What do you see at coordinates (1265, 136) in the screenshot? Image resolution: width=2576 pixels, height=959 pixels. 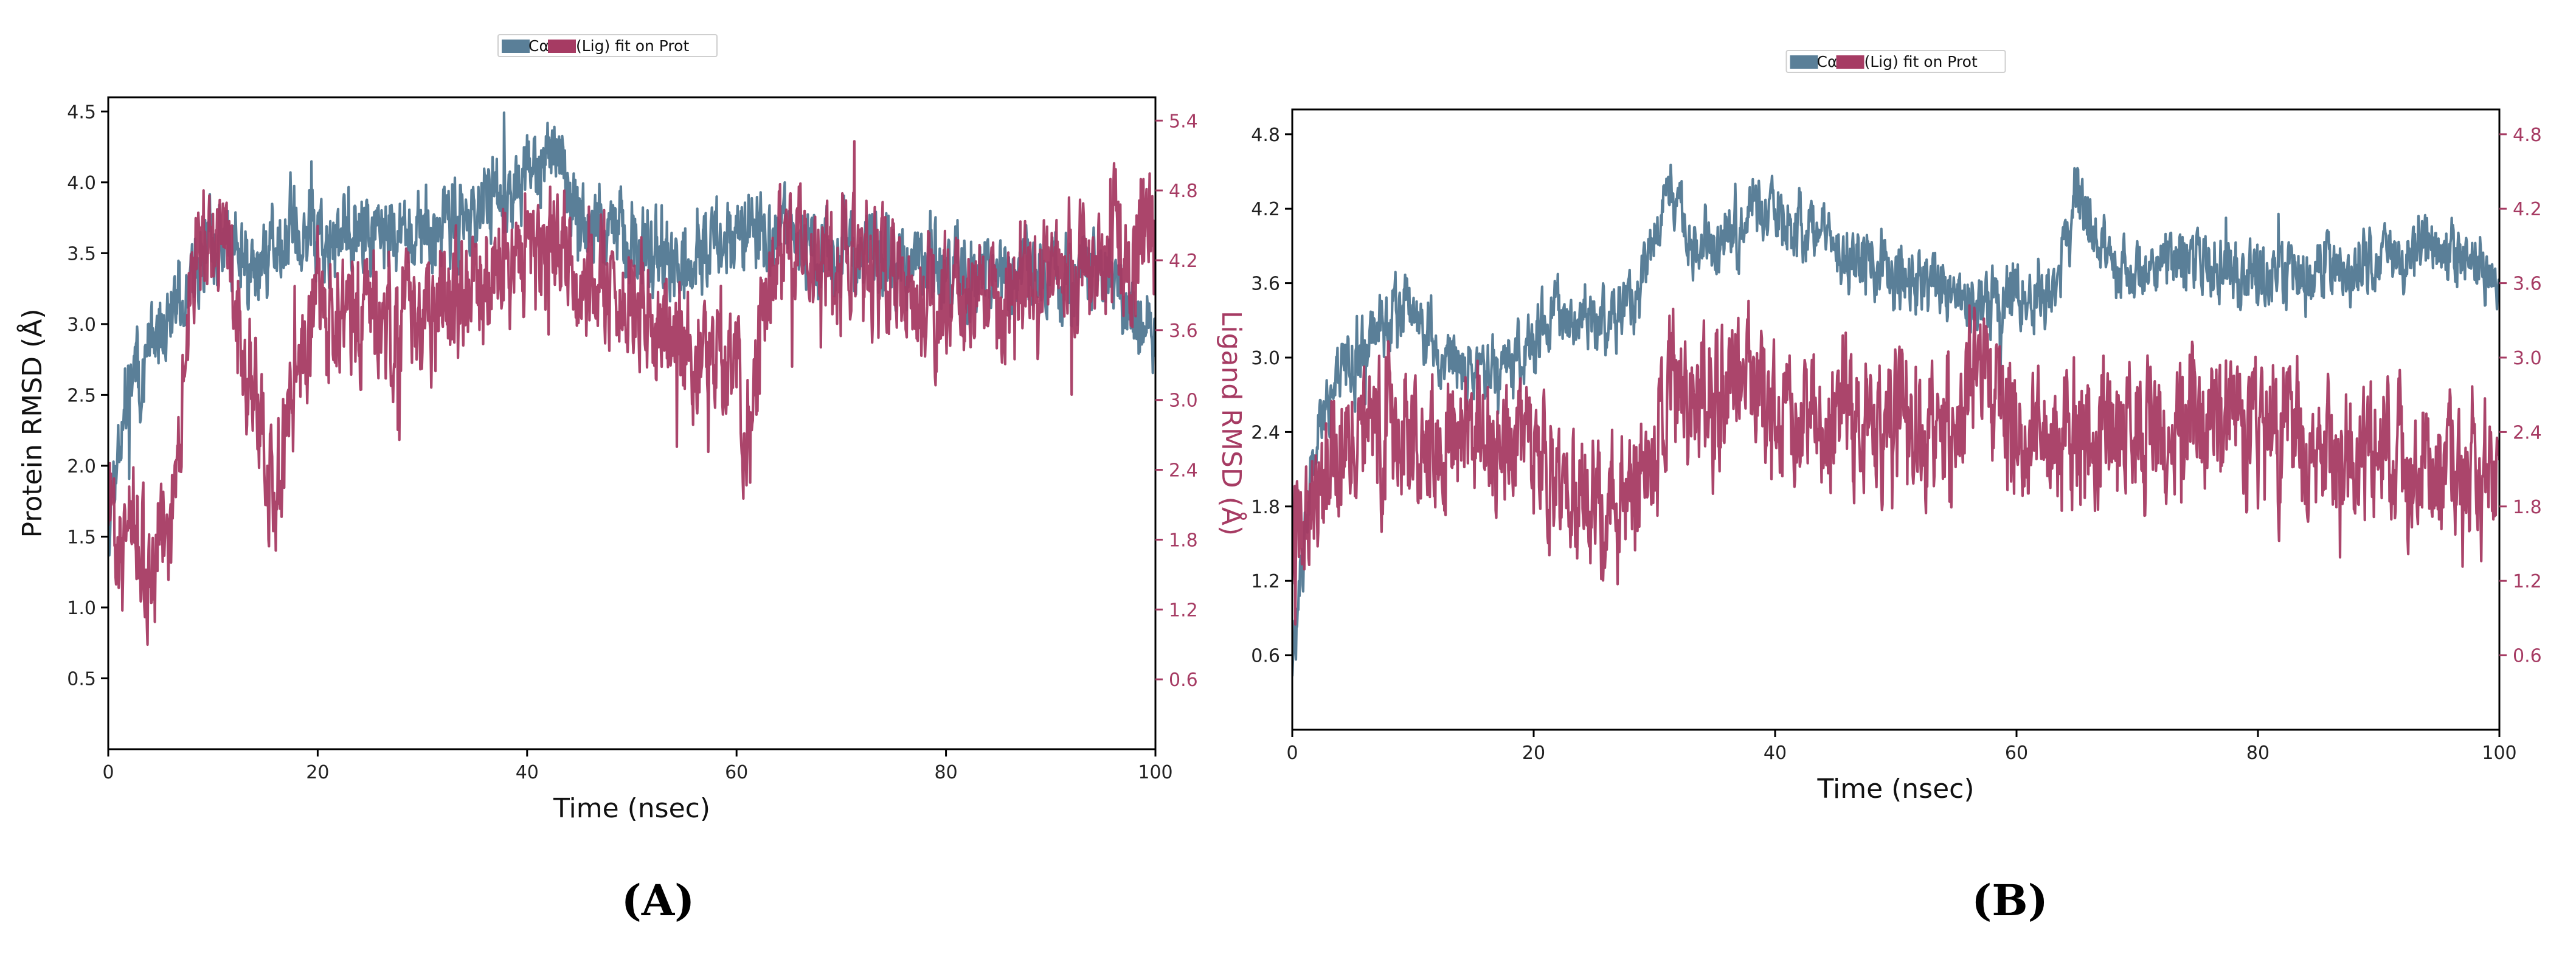 I see `left-y-tick-label: 4.8` at bounding box center [1265, 136].